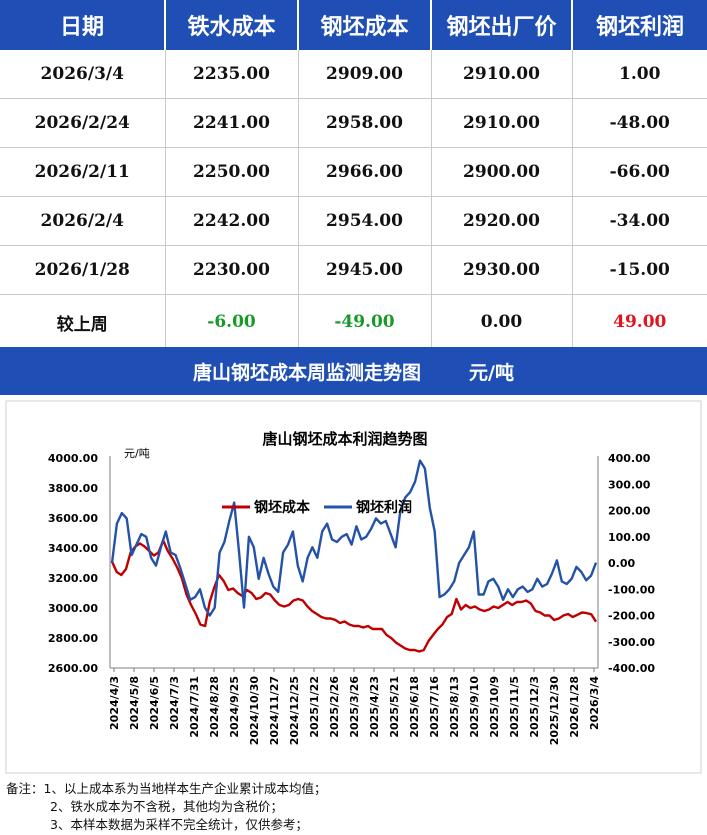 The height and width of the screenshot is (835, 707). Describe the element at coordinates (640, 322) in the screenshot. I see `change-billet-profit: 49.00` at that location.